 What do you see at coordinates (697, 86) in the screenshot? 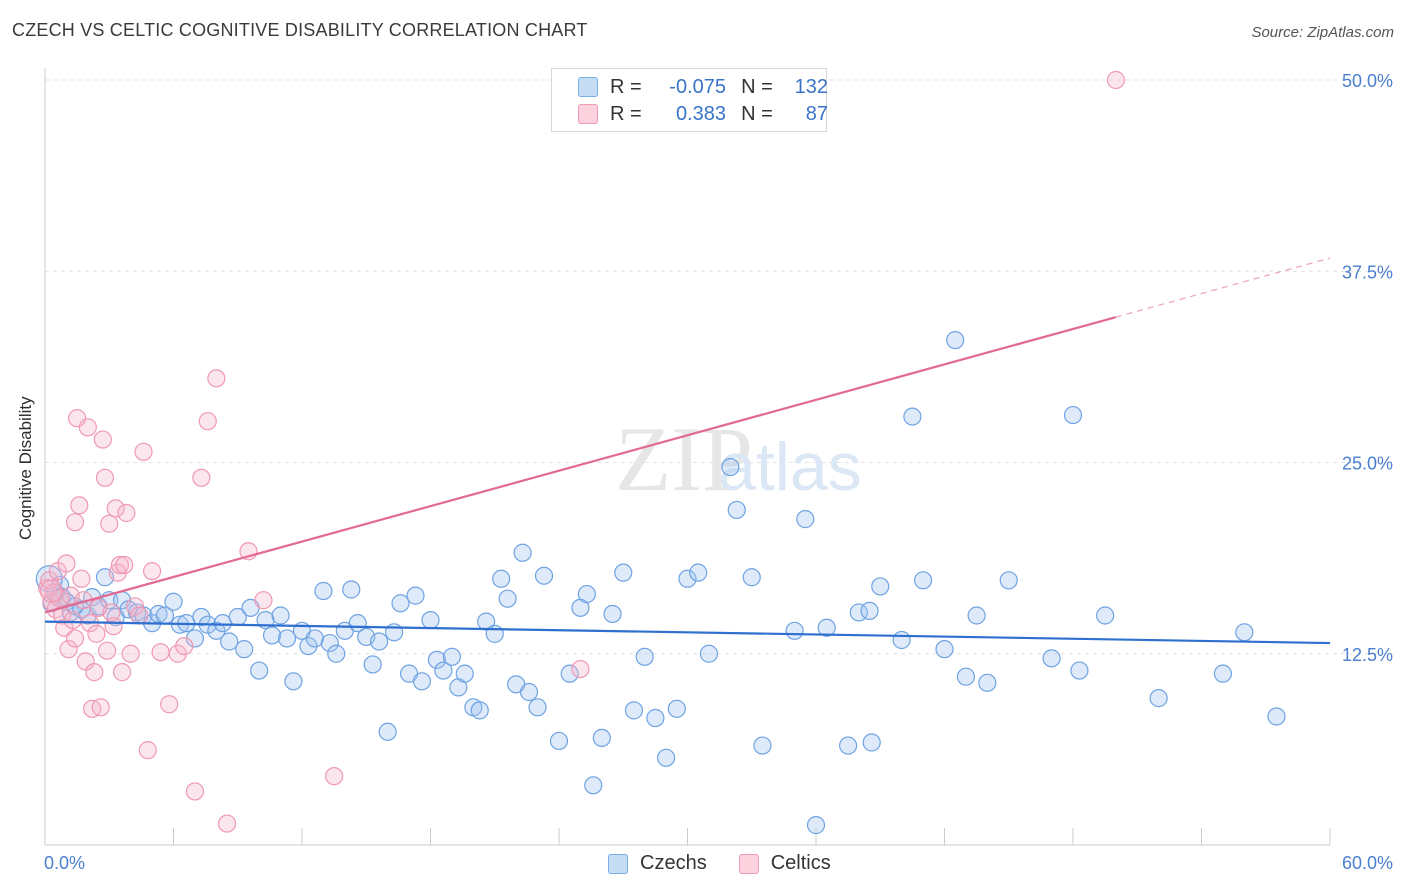
I see `legend-r-value: -0.075` at bounding box center [697, 86].